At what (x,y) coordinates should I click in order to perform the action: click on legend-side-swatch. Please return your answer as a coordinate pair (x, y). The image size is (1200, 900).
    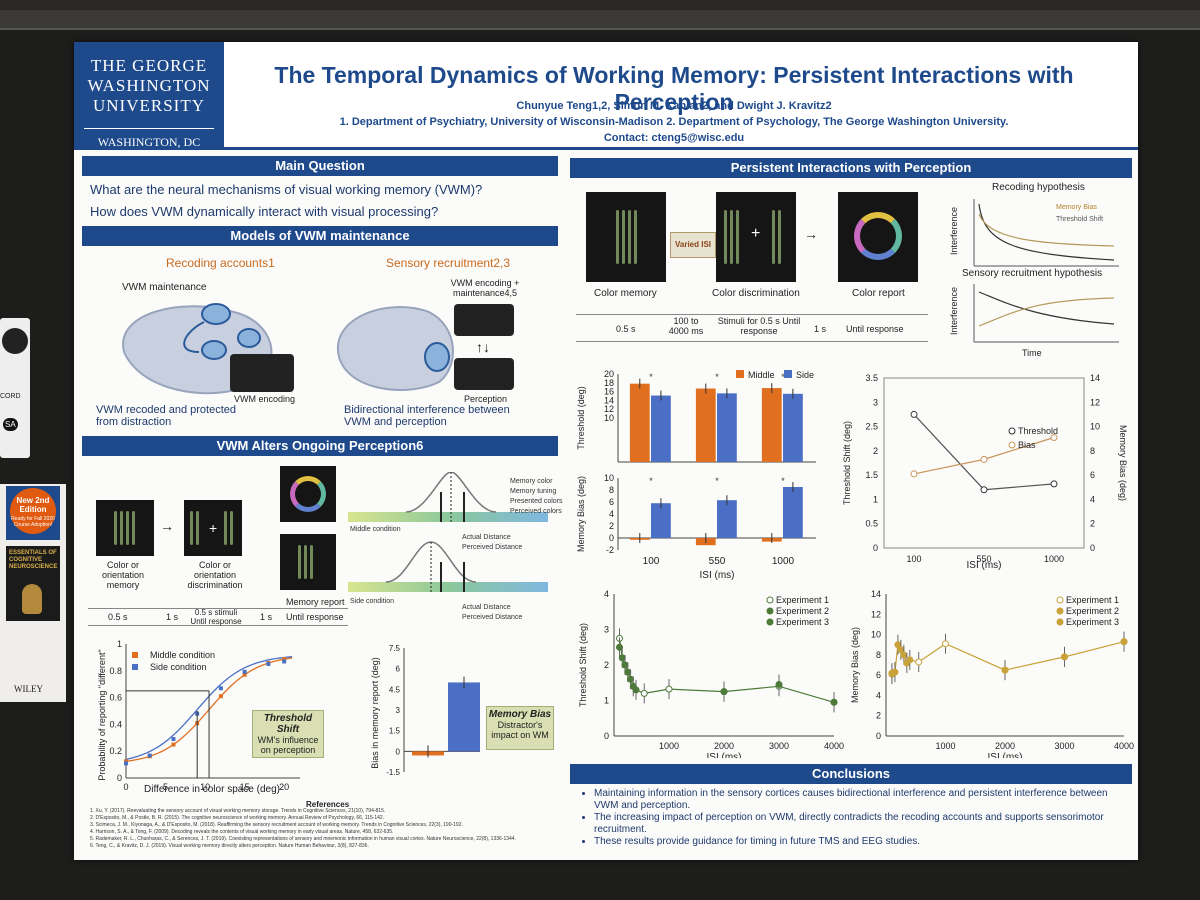
    Looking at the image, I should click on (135, 667).